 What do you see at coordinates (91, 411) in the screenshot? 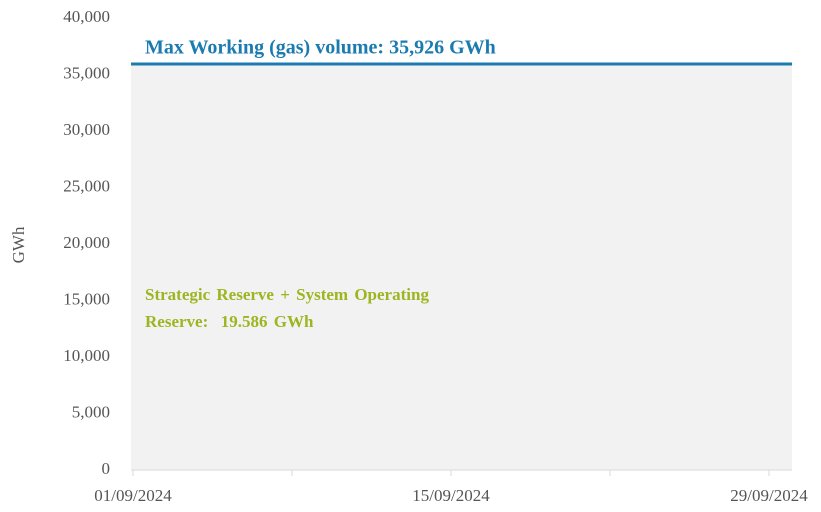
I see `y-tick-label: 5,000` at bounding box center [91, 411].